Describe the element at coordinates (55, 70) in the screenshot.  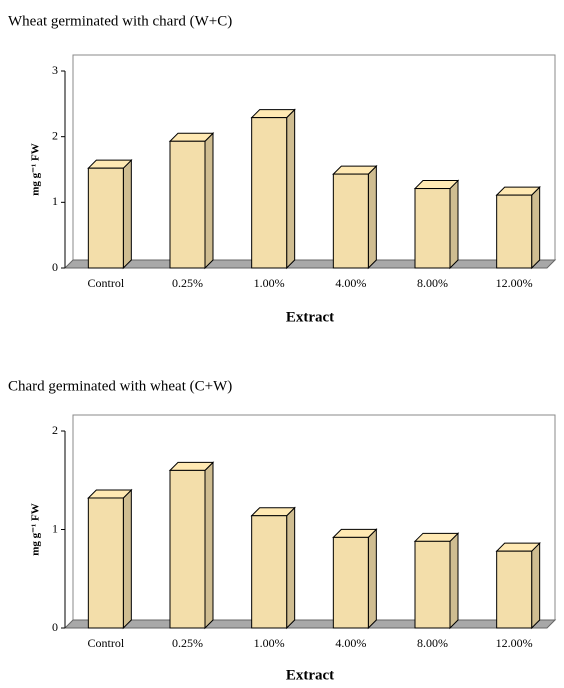
I see `y-tick-label: 3` at that location.